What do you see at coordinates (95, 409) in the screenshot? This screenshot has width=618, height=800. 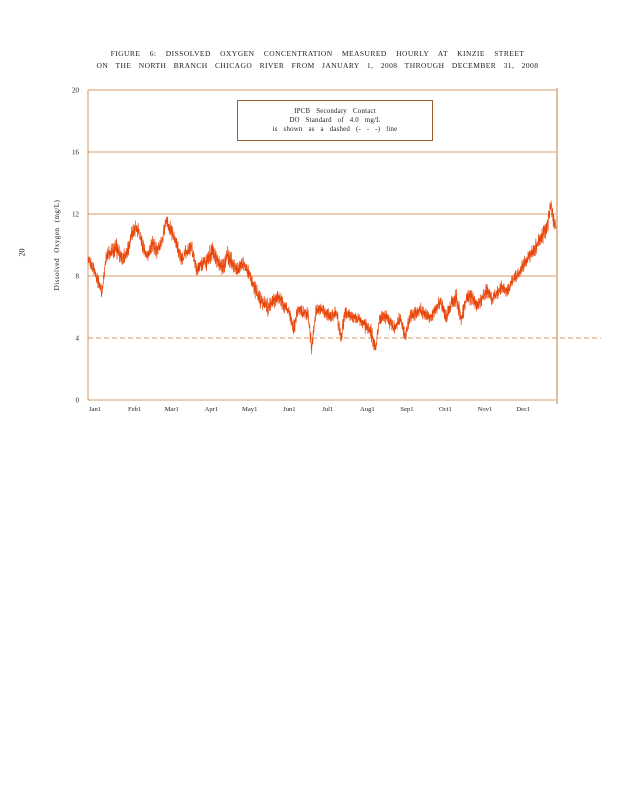 I see `x-tick-label: Jan1` at bounding box center [95, 409].